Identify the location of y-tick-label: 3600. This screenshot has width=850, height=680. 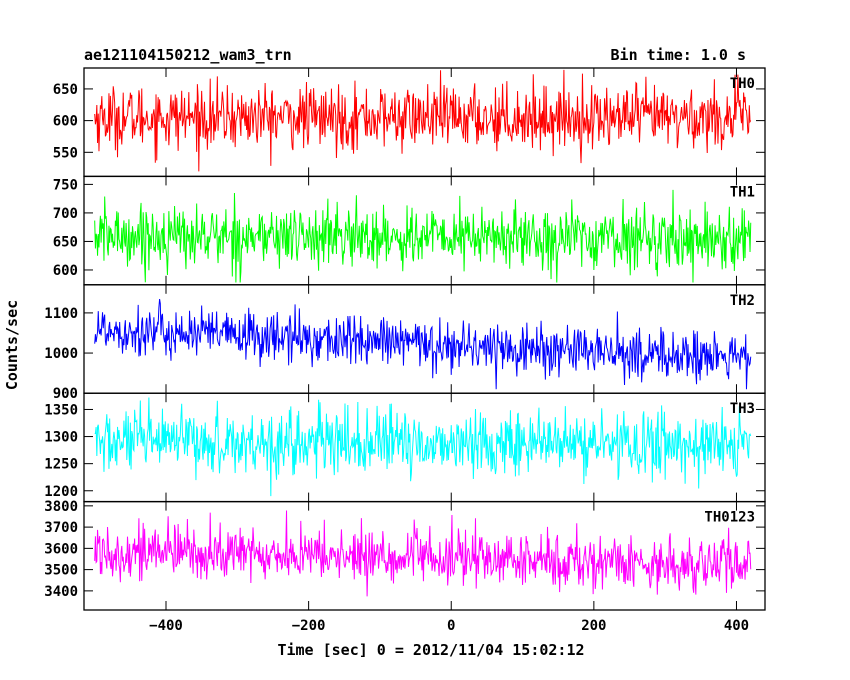
(61, 549).